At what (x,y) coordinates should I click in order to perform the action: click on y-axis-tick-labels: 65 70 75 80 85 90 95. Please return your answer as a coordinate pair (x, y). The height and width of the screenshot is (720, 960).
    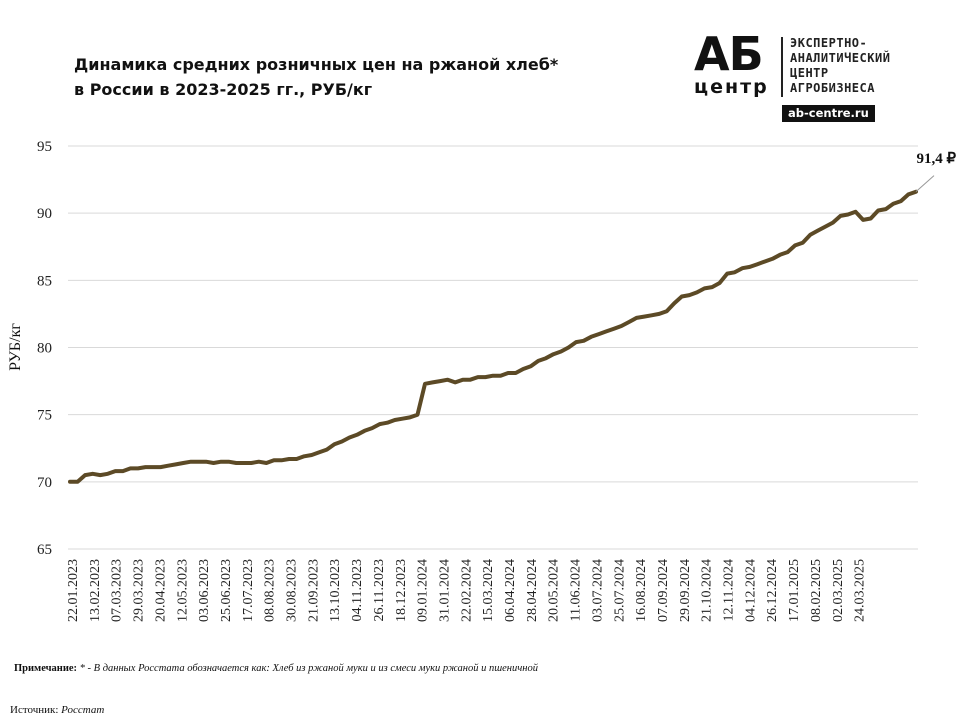
    Looking at the image, I should click on (44, 348).